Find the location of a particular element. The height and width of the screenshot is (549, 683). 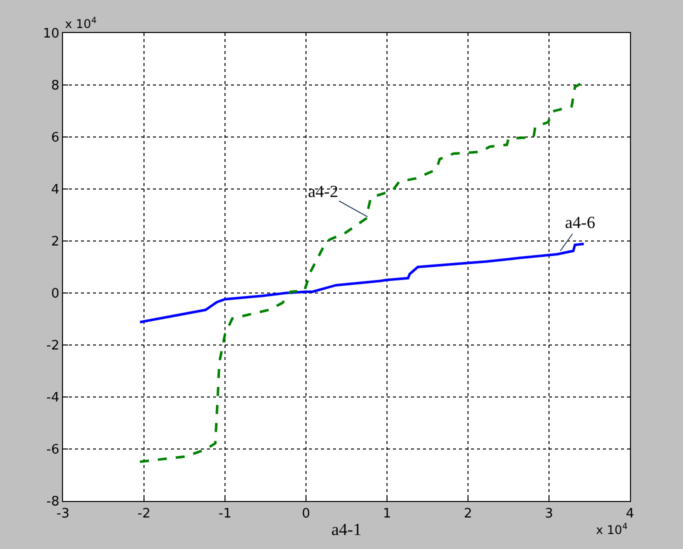

x-tick-label: 1 is located at coordinates (387, 514).